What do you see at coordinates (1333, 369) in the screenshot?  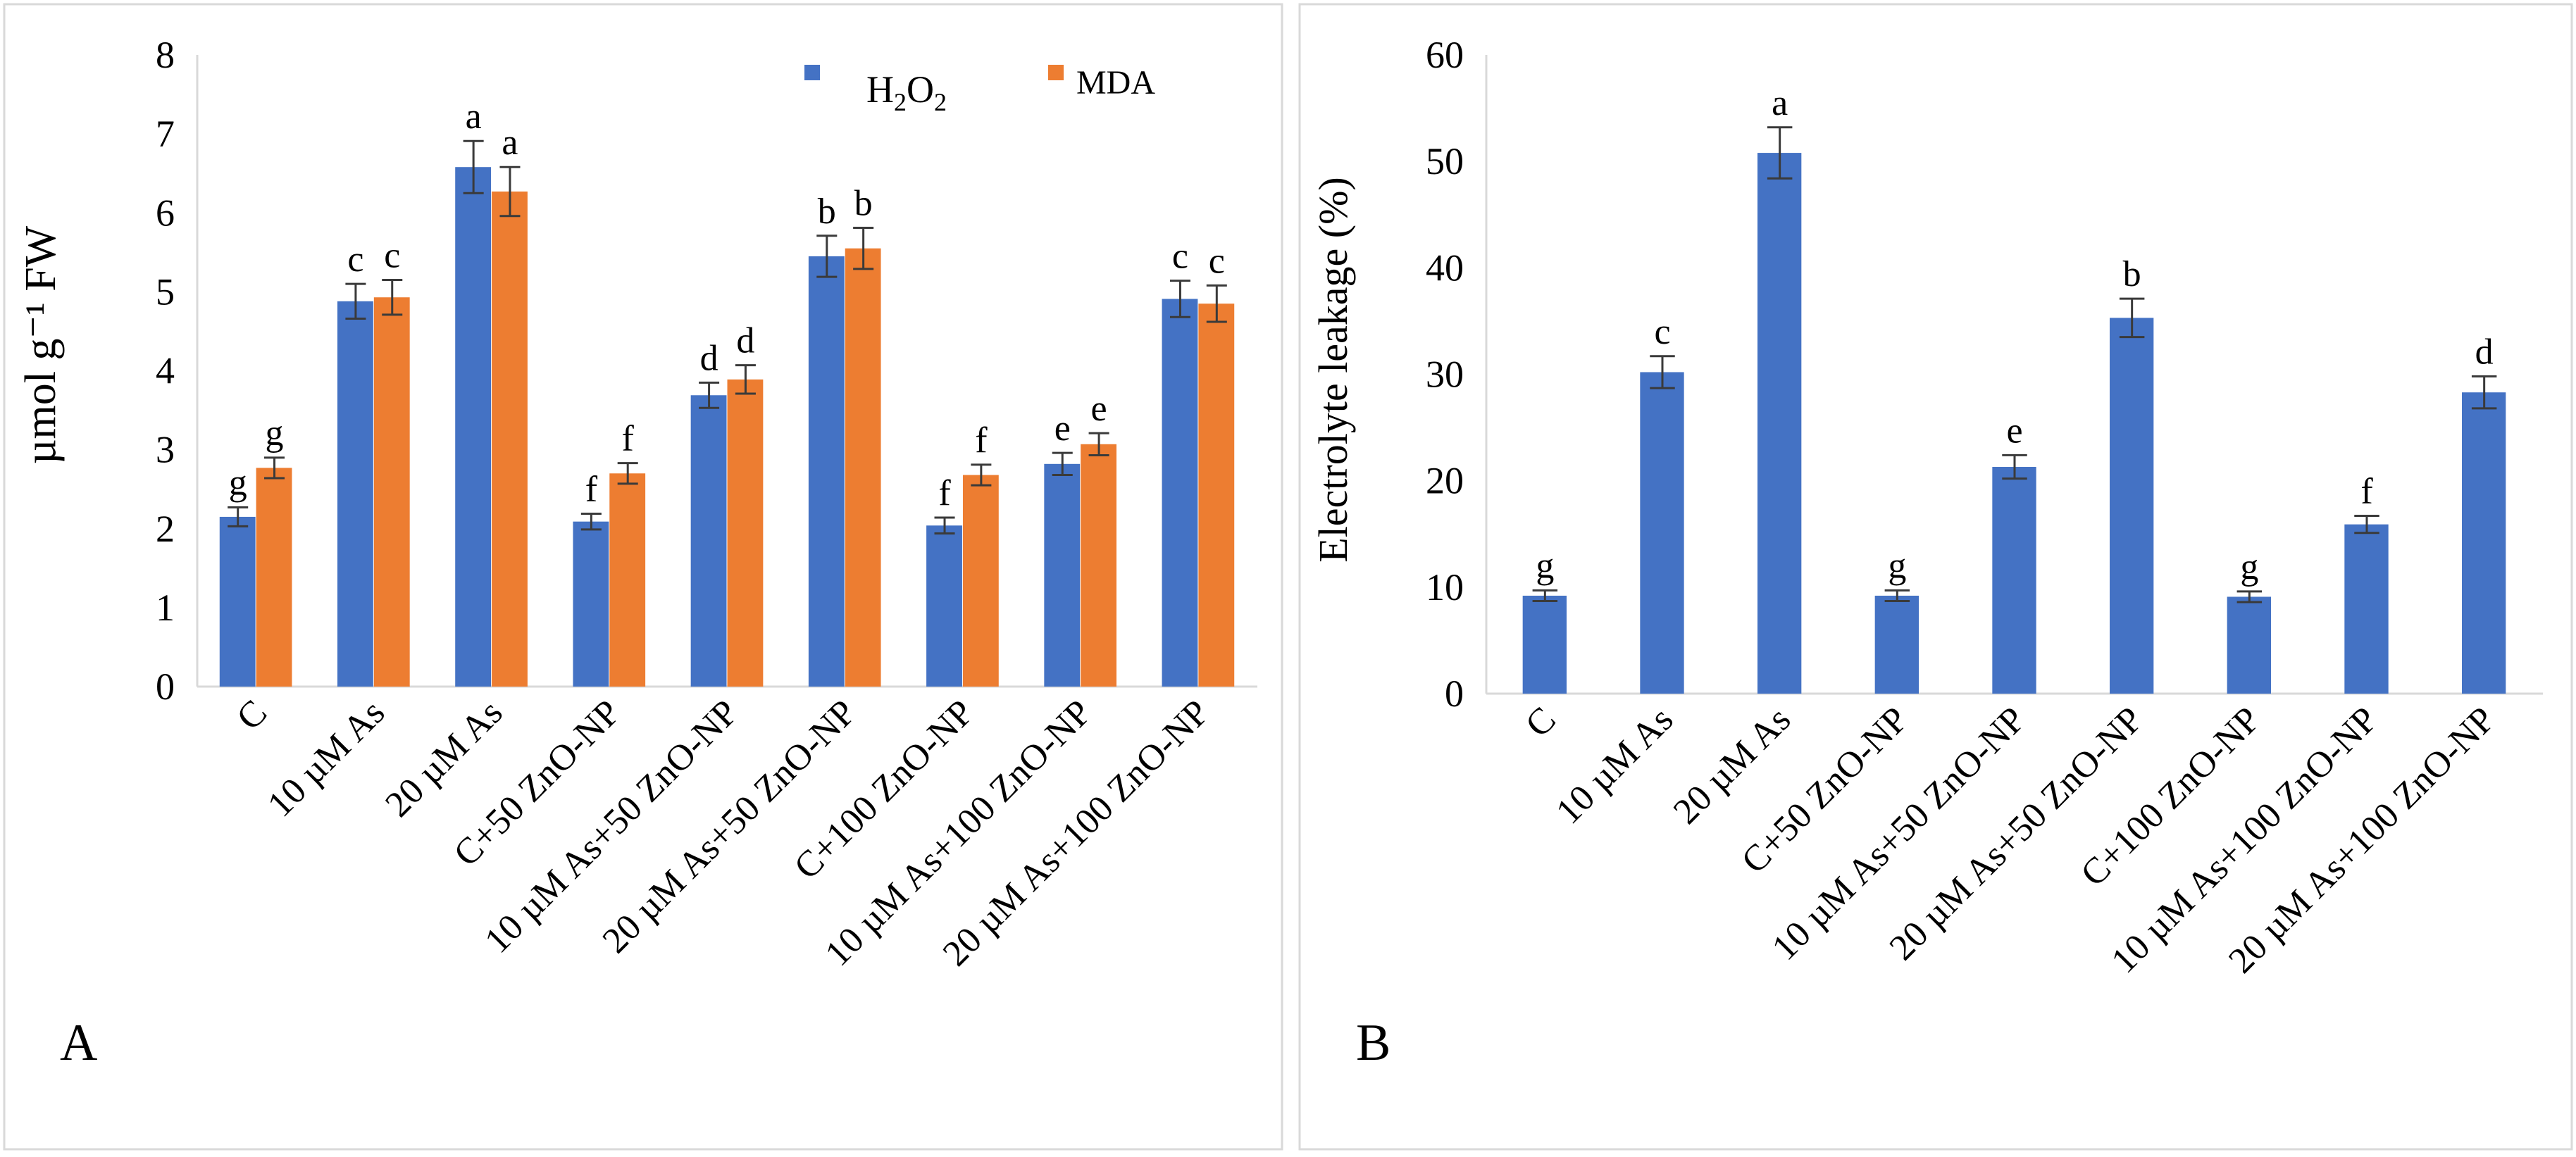 I see `panel-b-y-axis-label: Electrolyte leakage (%)` at bounding box center [1333, 369].